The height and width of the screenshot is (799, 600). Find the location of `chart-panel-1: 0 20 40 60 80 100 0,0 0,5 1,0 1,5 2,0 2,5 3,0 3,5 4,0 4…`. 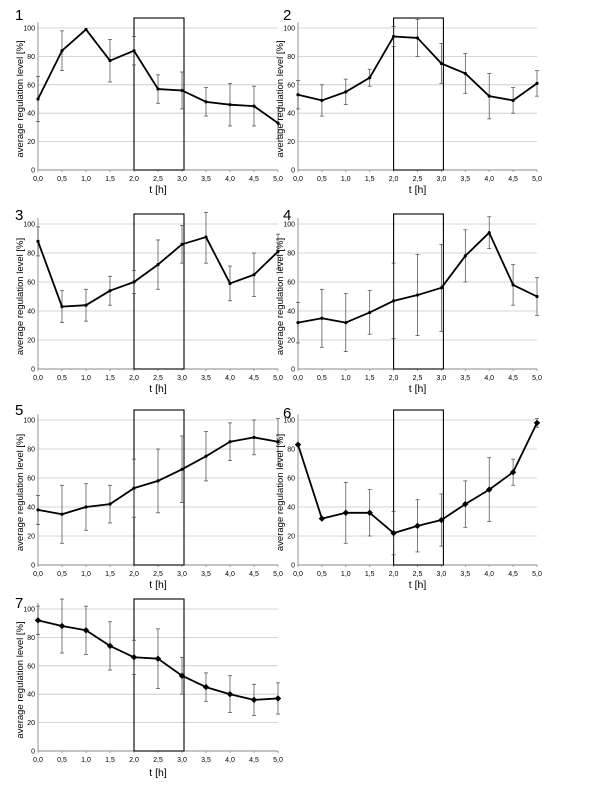

chart-panel-1: 0 20 40 60 80 100 0,0 0,5 1,0 1,5 2,0 2,5 3,0 3,5 4,0 4… is located at coordinates (149, 101).